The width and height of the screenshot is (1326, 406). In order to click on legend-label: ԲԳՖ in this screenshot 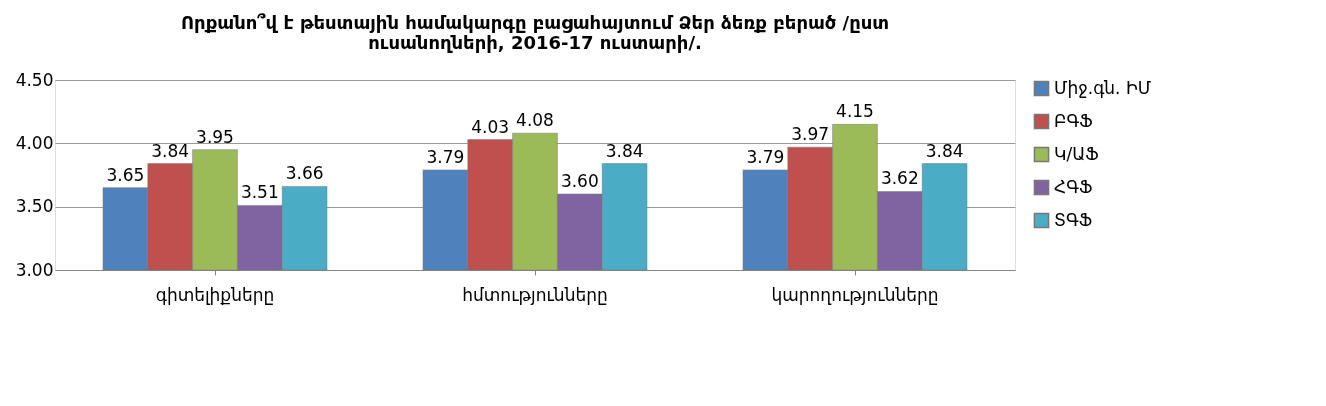, I will do `click(1073, 120)`.